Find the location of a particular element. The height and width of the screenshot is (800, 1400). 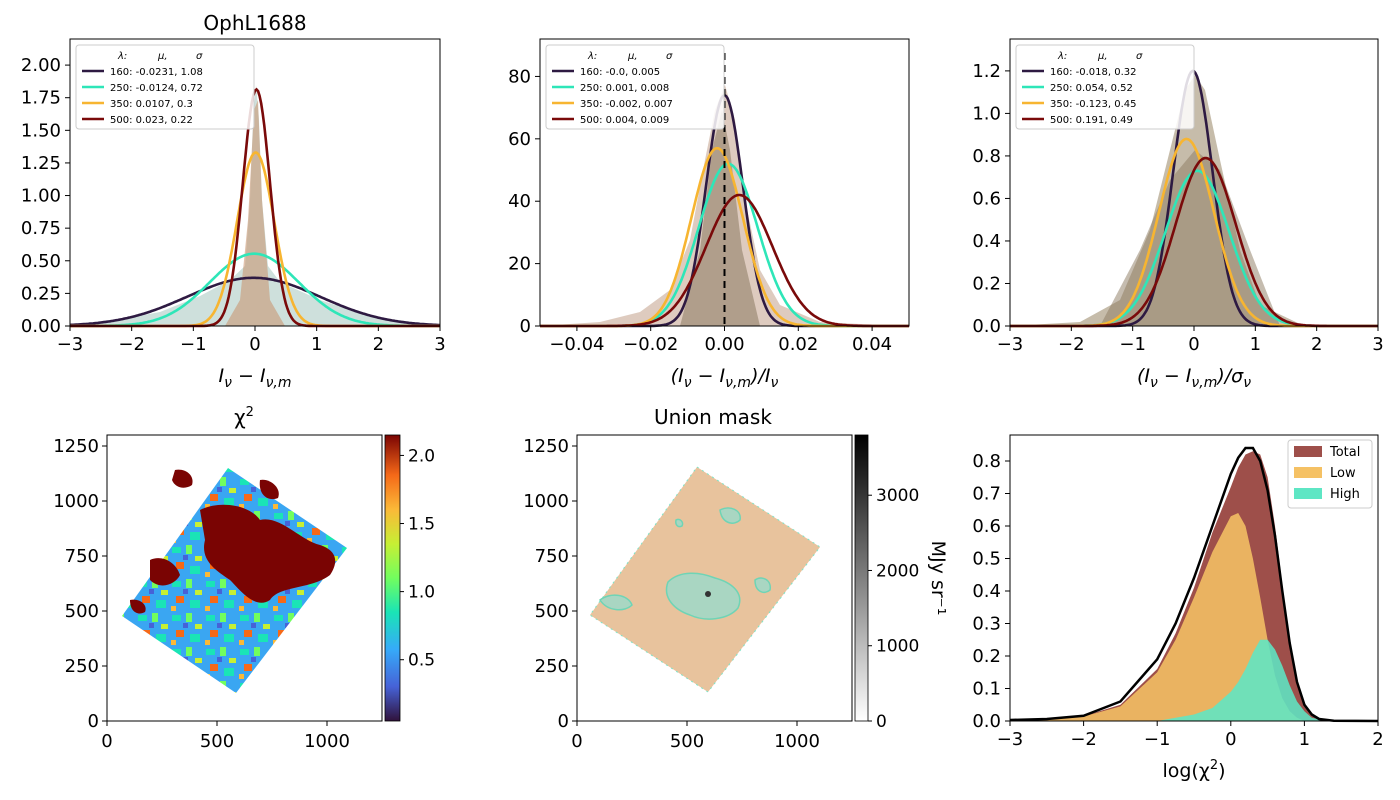

legend-swatch is located at coordinates (1308, 451).